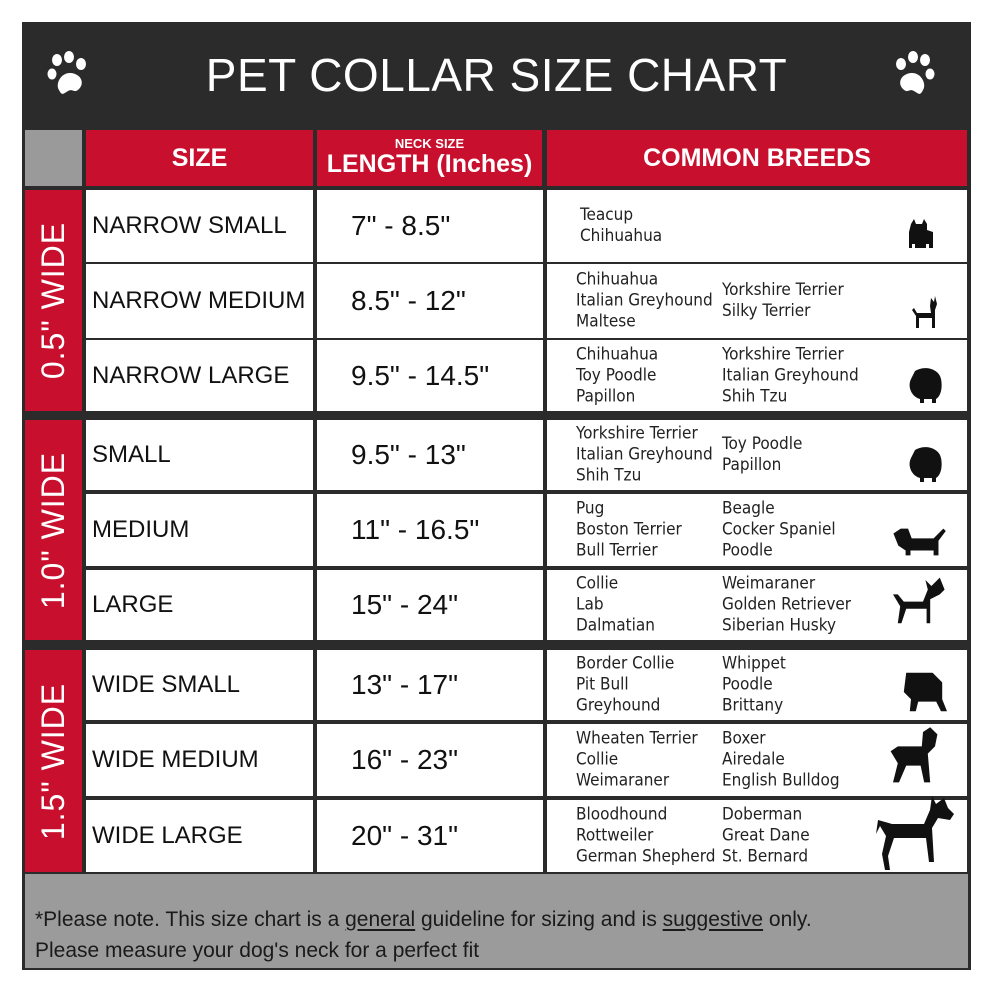  I want to click on breed-column: Pug Boston Terrier Bull Terrier, so click(629, 530).